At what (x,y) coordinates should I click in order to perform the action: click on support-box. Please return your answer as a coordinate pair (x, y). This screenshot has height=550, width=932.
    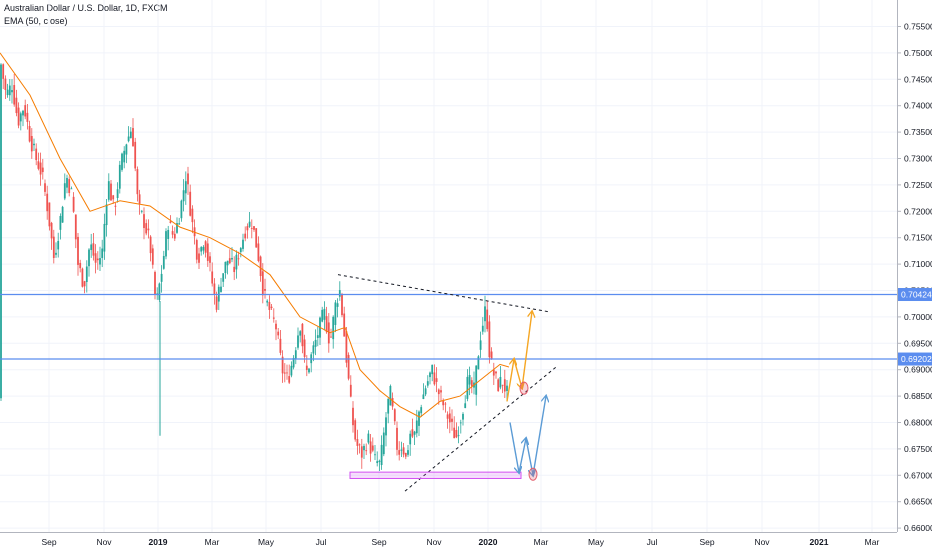
    Looking at the image, I should click on (435, 475).